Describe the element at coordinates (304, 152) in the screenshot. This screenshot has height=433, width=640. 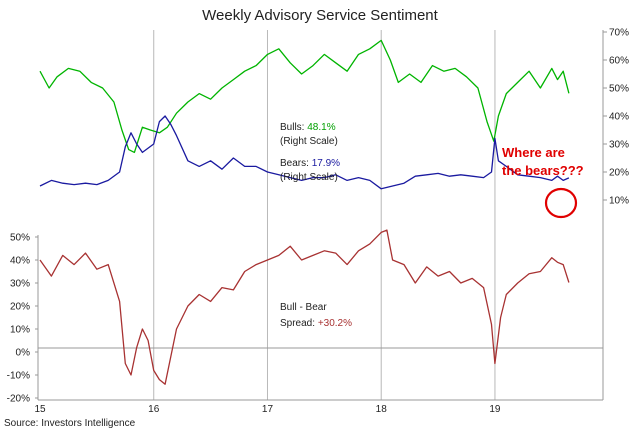
I see `bears-line` at that location.